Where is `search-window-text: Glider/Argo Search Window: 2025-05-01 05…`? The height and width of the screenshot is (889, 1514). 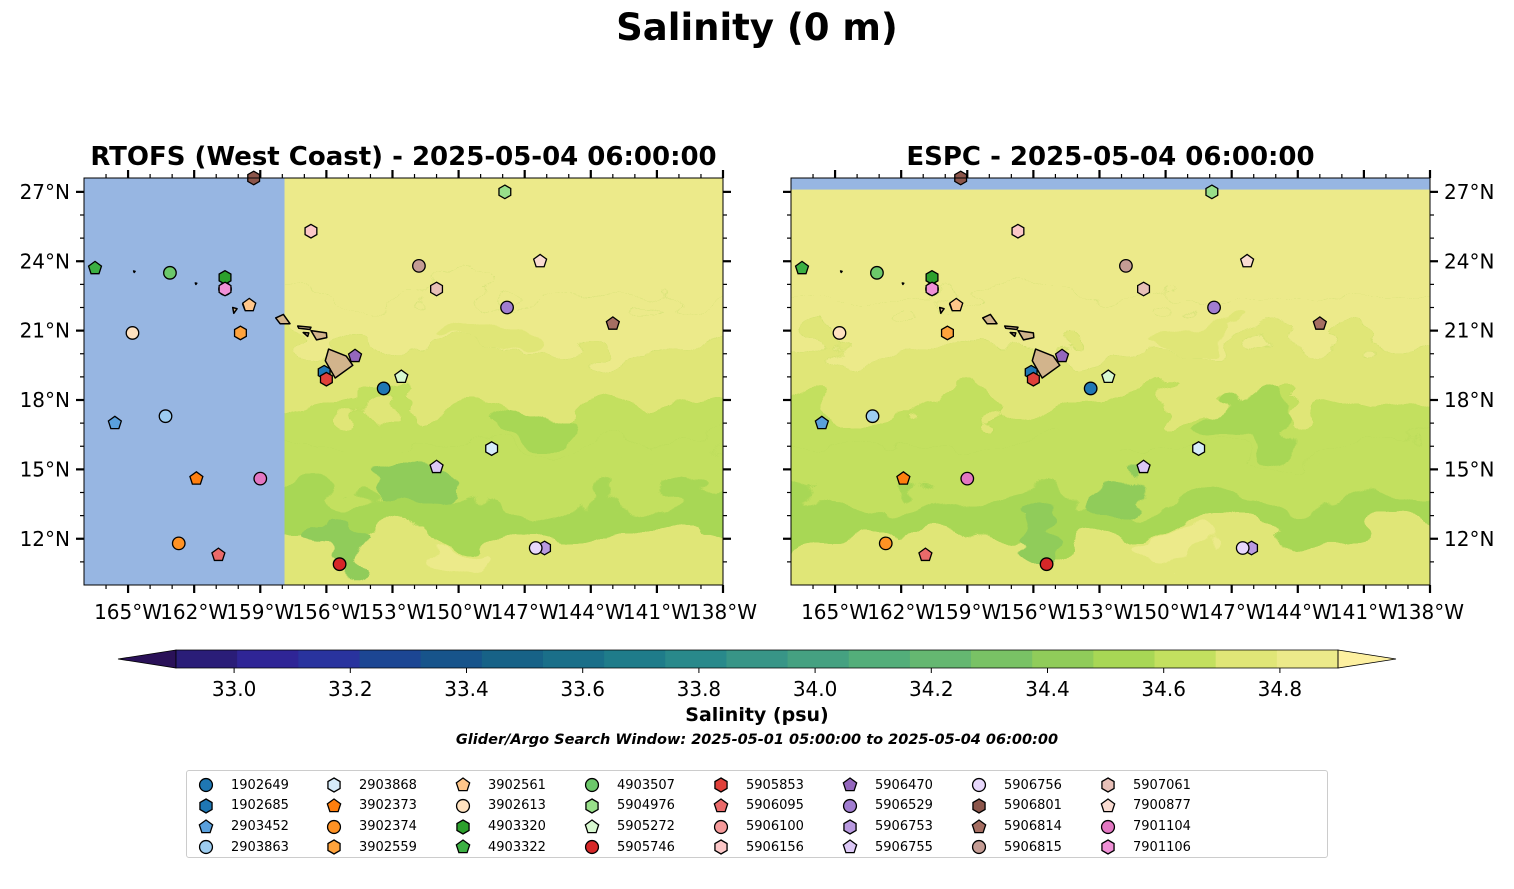
search-window-text: Glider/Argo Search Window: 2025-05-01 05… is located at coordinates (757, 740).